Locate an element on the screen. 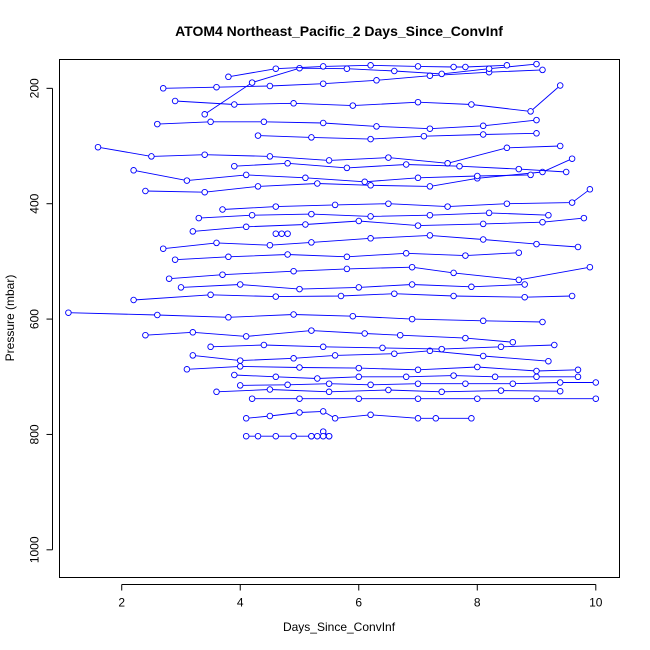 The image size is (650, 650). y-tick-label: 400 is located at coordinates (35, 203).